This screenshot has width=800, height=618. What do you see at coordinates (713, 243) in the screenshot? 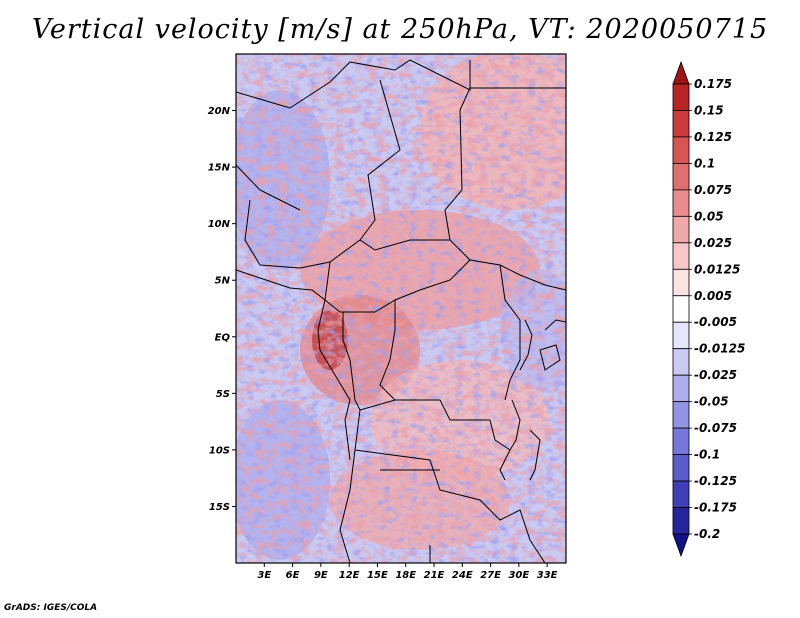
I see `colorbar-label: 0.025` at bounding box center [713, 243].